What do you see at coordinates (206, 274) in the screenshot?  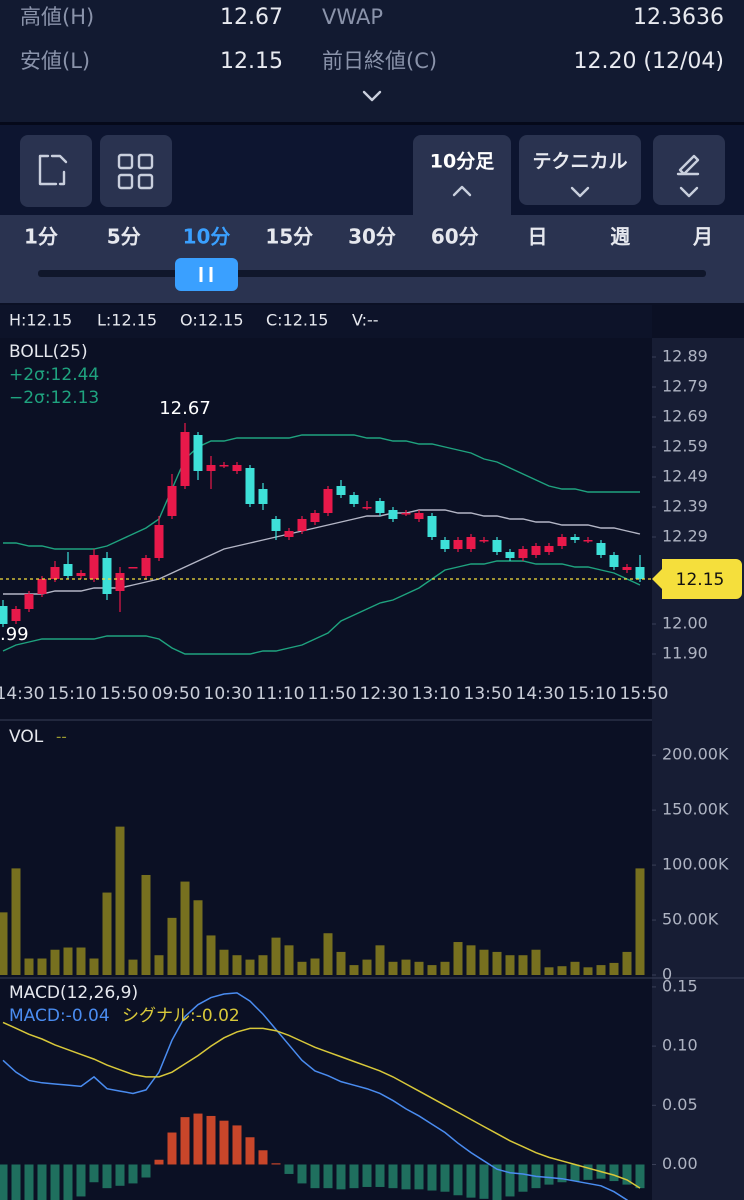 I see `slider-thumb` at bounding box center [206, 274].